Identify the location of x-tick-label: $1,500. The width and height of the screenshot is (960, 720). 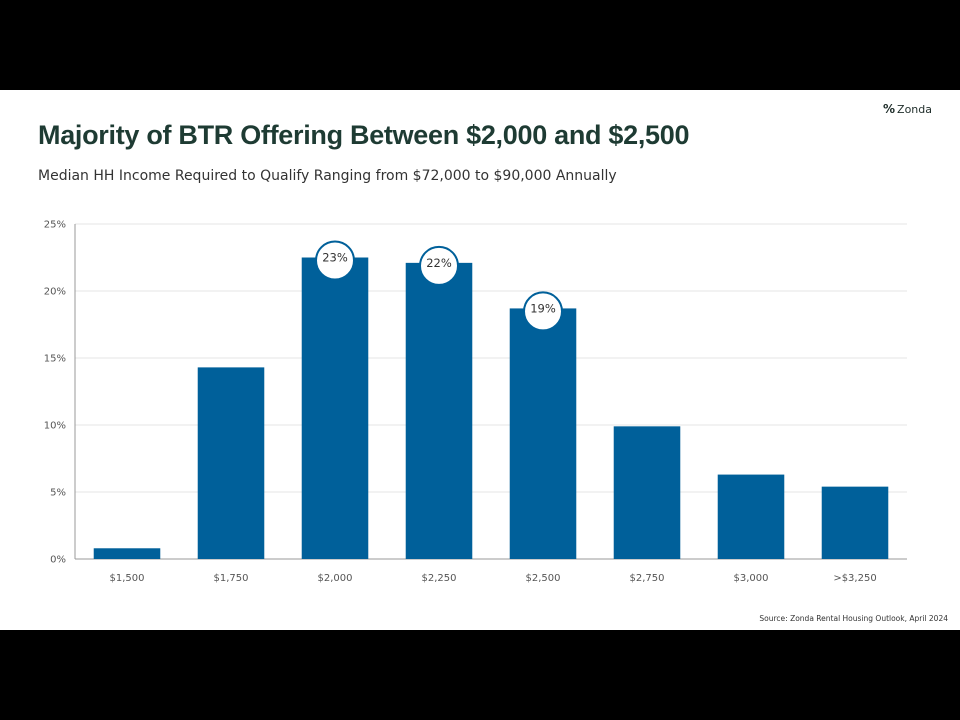
(127, 578).